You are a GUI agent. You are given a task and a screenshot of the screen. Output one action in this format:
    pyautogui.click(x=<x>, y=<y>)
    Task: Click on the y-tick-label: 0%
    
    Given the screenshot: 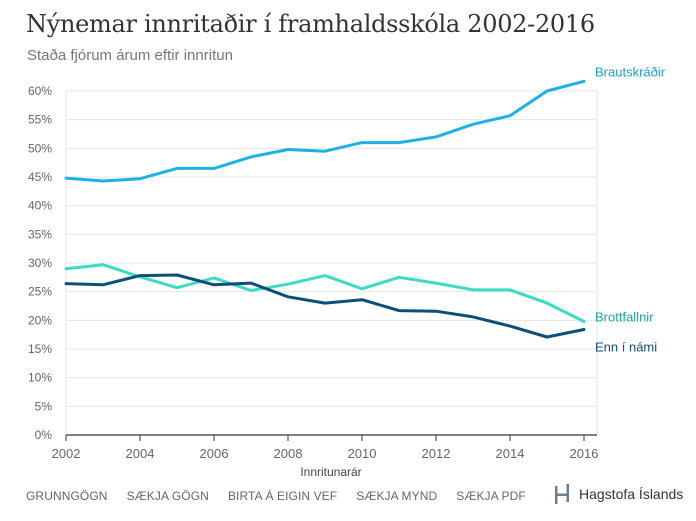 What is the action you would take?
    pyautogui.click(x=44, y=435)
    